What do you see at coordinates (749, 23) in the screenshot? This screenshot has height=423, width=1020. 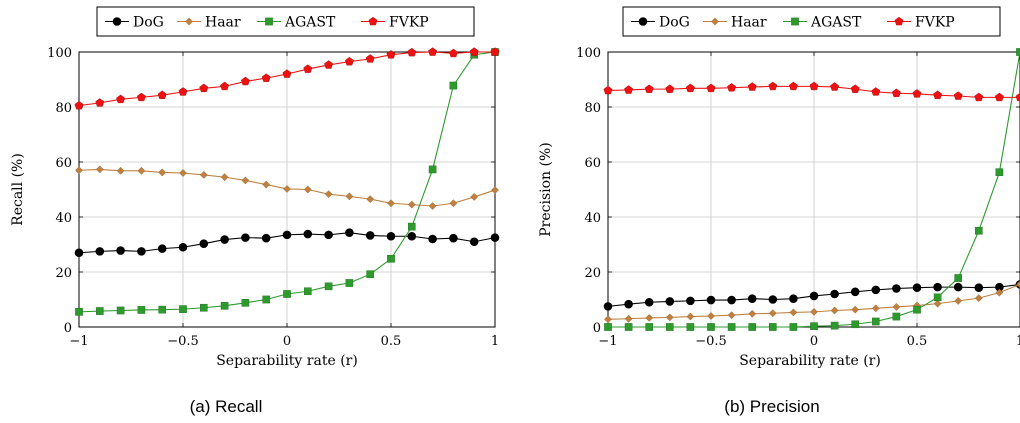 I see `legend-label: Haar` at bounding box center [749, 23].